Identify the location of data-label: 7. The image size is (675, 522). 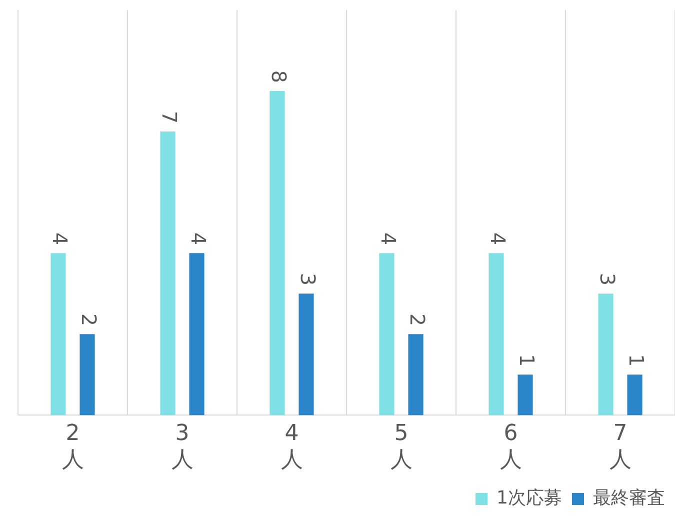
(170, 117).